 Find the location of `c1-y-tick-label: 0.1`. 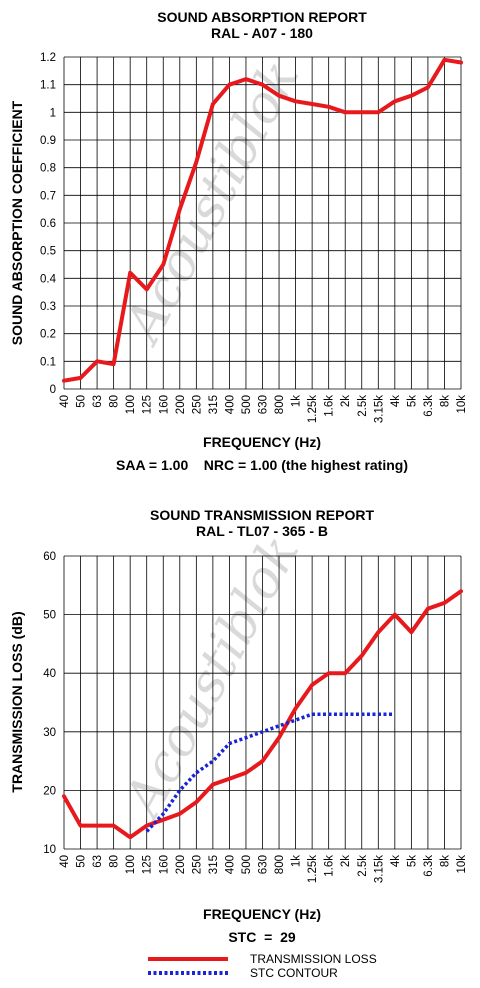

c1-y-tick-label: 0.1 is located at coordinates (48, 362).